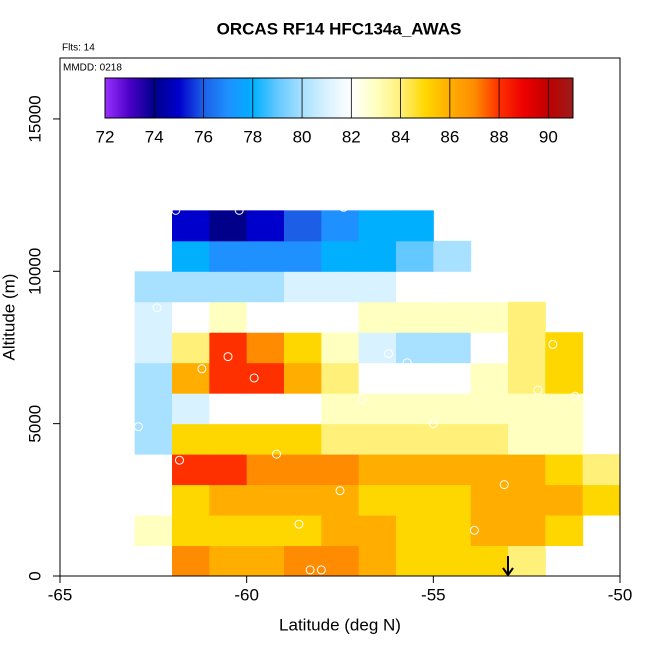  I want to click on colorbar-tick-label: 90, so click(548, 136).